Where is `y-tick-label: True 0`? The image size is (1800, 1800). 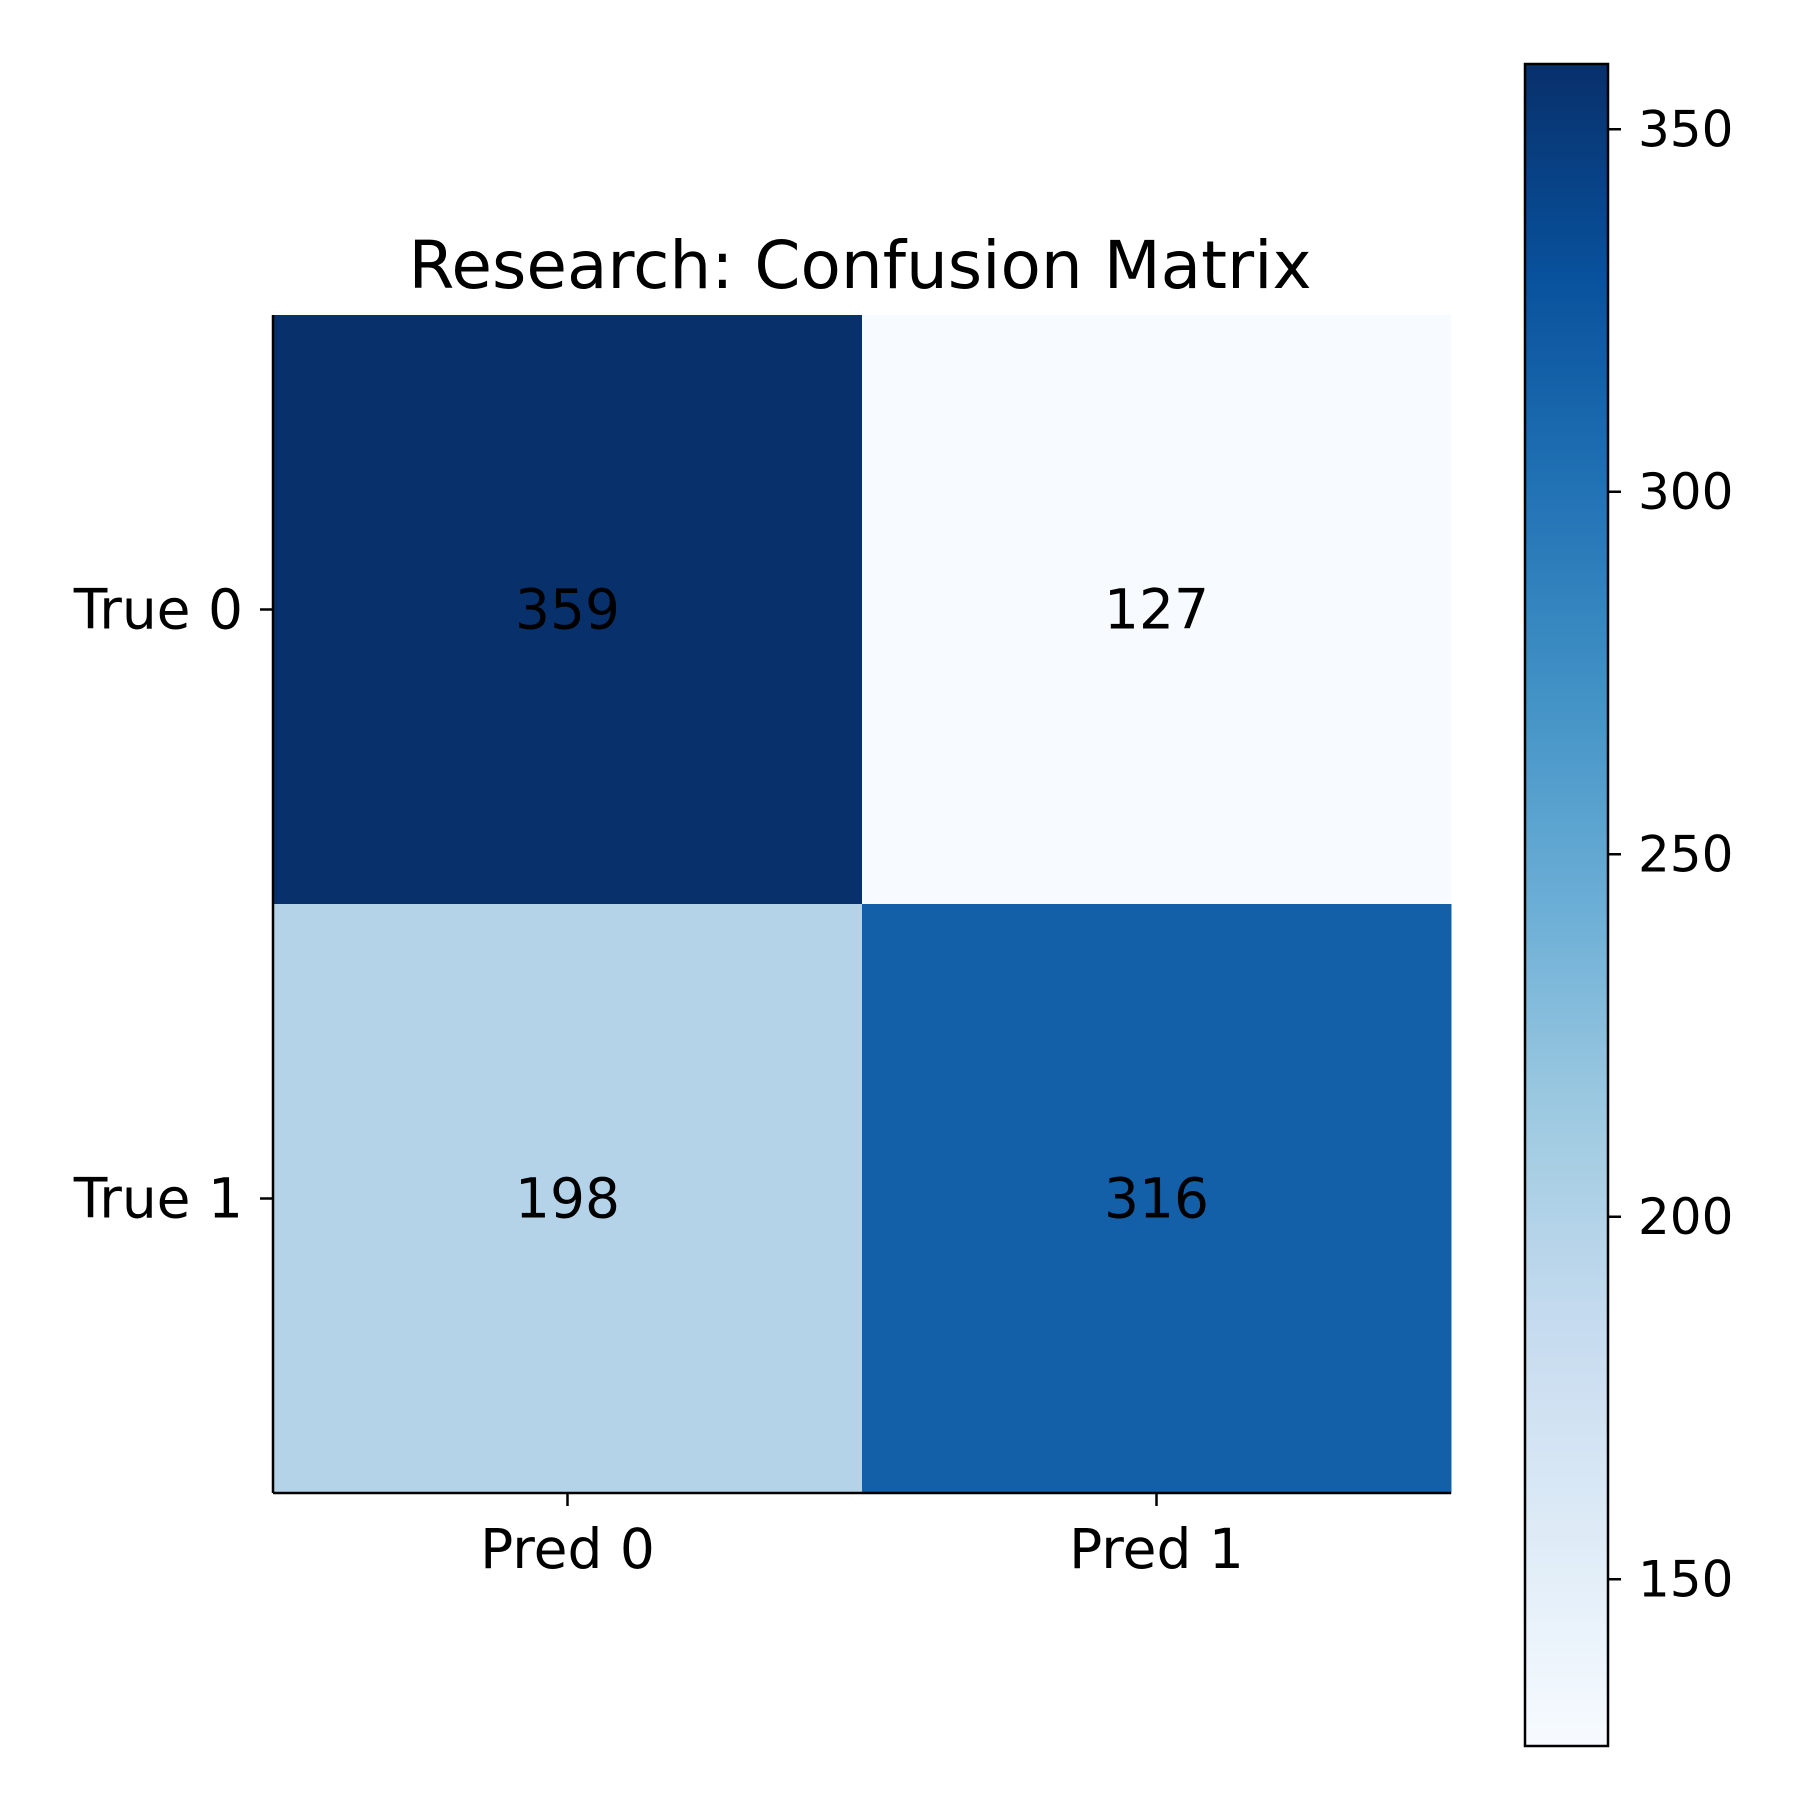
y-tick-label: True 0 is located at coordinates (158, 610).